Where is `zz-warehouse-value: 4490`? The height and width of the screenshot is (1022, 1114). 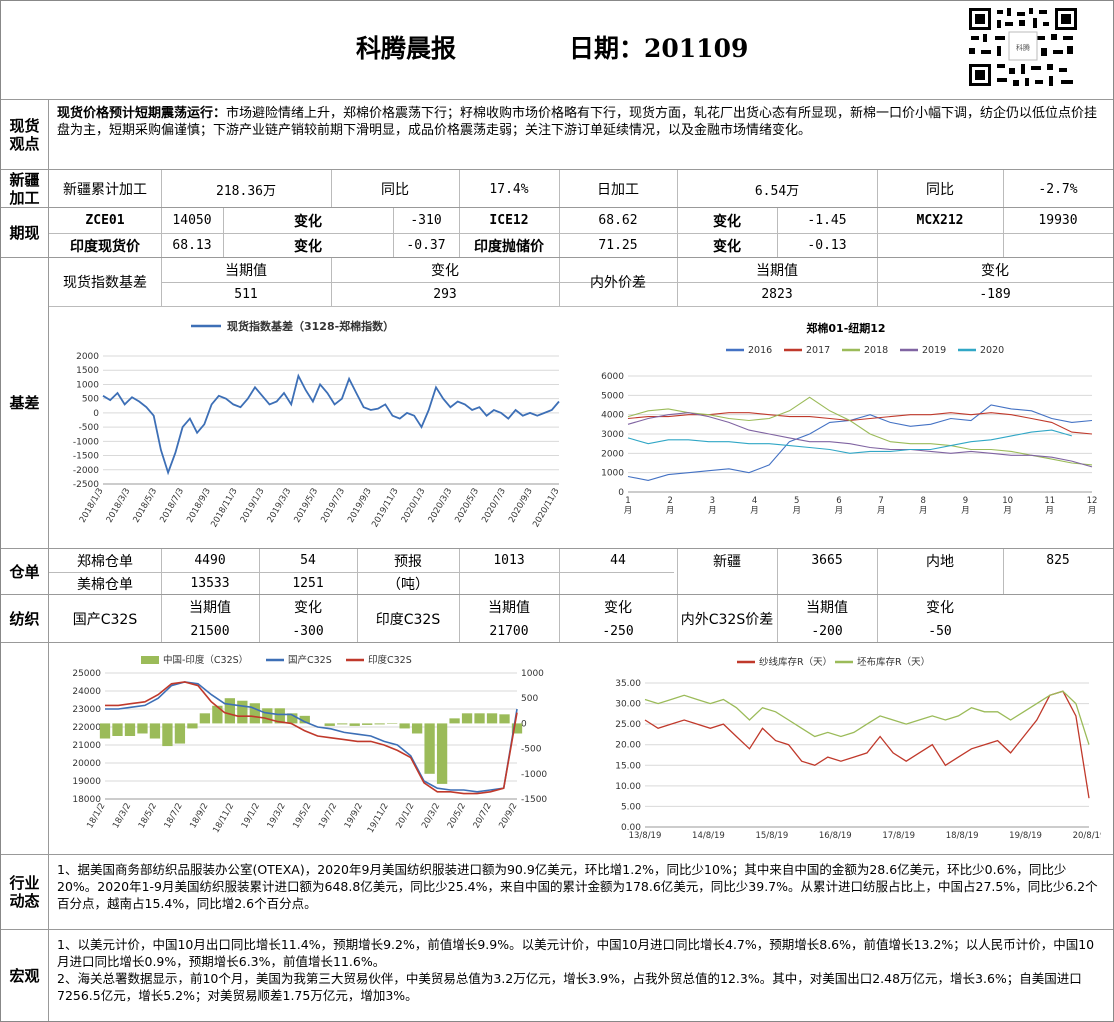 zz-warehouse-value: 4490 is located at coordinates (210, 560).